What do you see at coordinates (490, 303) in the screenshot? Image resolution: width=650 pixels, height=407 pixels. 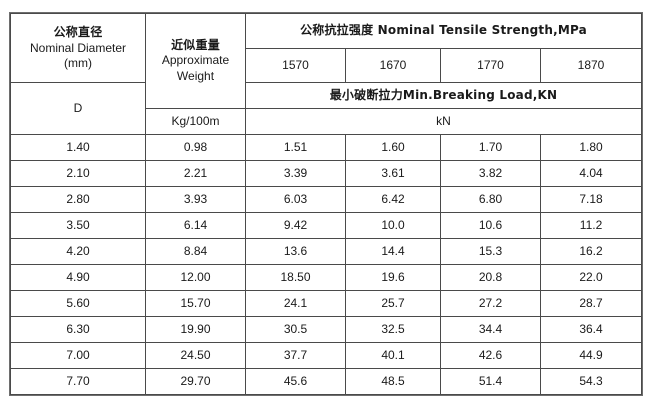 I see `cell-breaking-load-1770: 27.2` at bounding box center [490, 303].